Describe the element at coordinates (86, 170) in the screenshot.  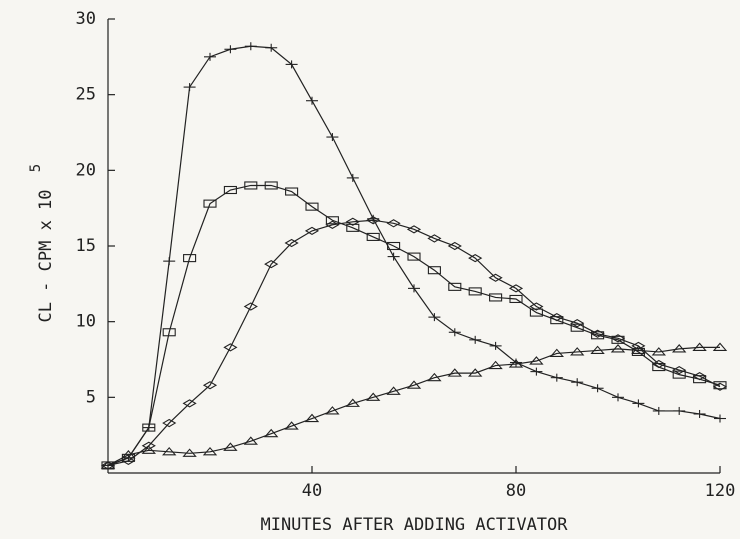
I see `y-tick-label: 20` at that location.